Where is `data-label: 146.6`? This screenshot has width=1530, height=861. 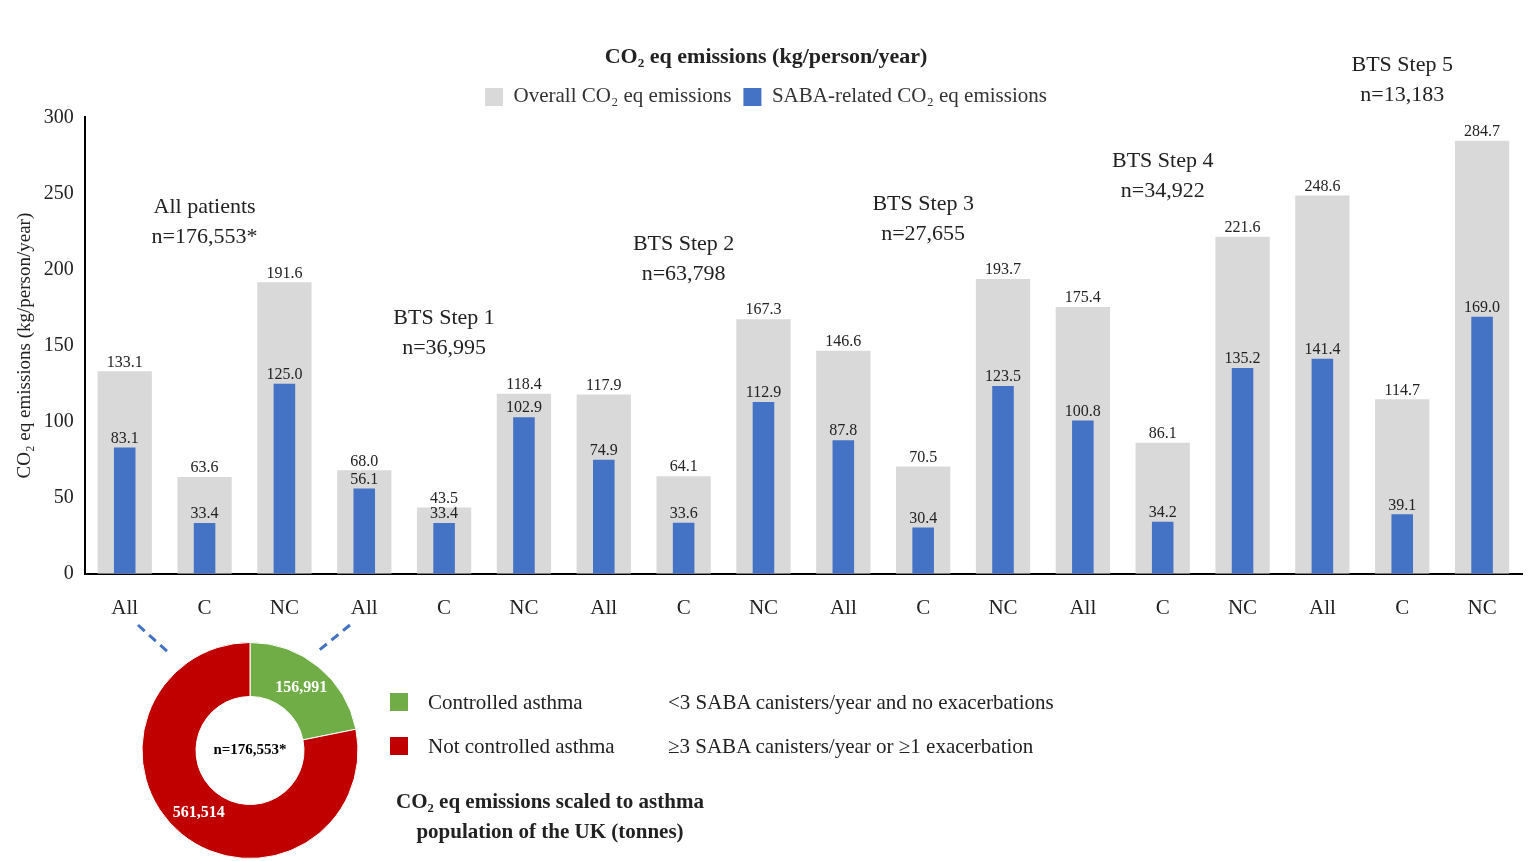
data-label: 146.6 is located at coordinates (843, 340).